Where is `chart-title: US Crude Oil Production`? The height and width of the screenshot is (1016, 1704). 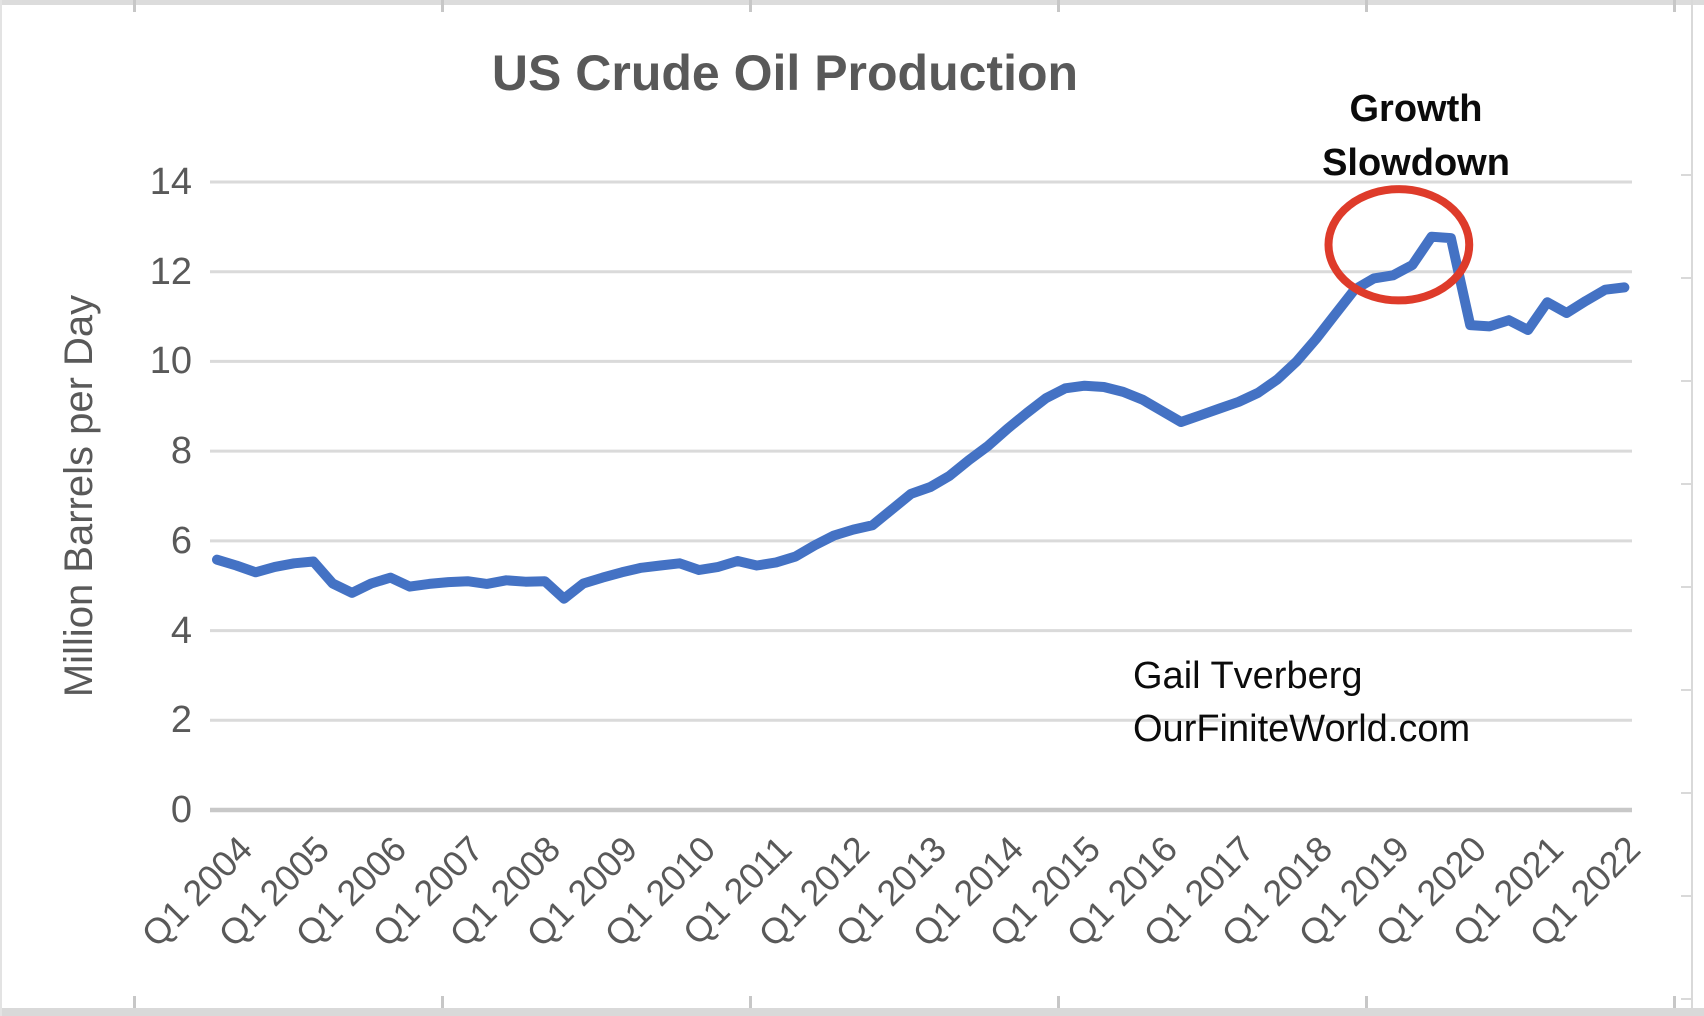 chart-title: US Crude Oil Production is located at coordinates (785, 73).